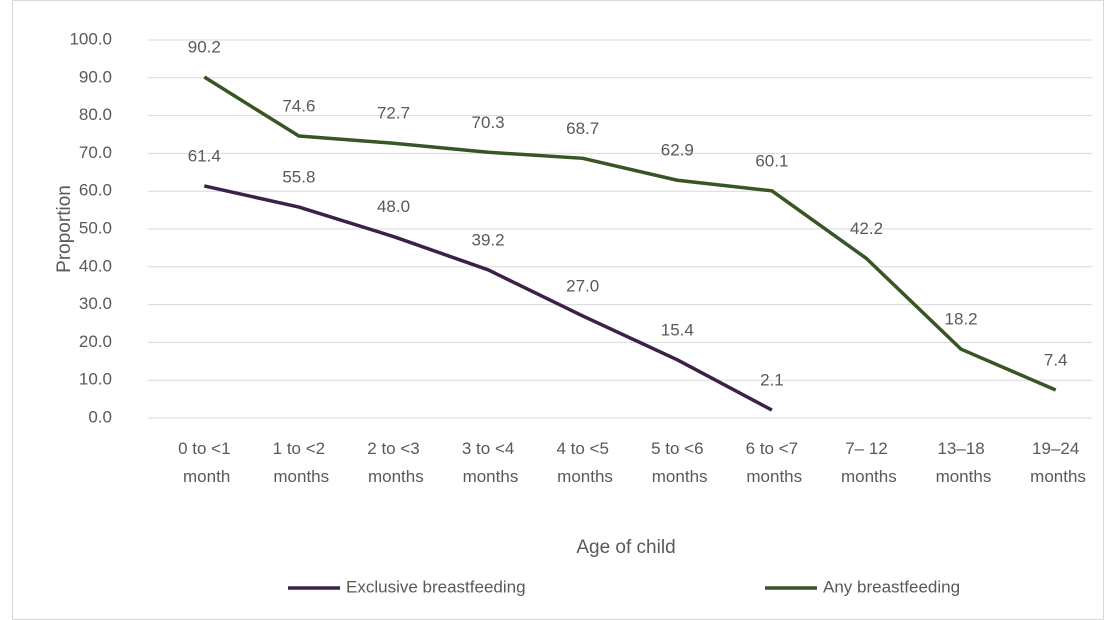 The width and height of the screenshot is (1104, 620). Describe the element at coordinates (393, 206) in the screenshot. I see `data-label: 48.0` at that location.